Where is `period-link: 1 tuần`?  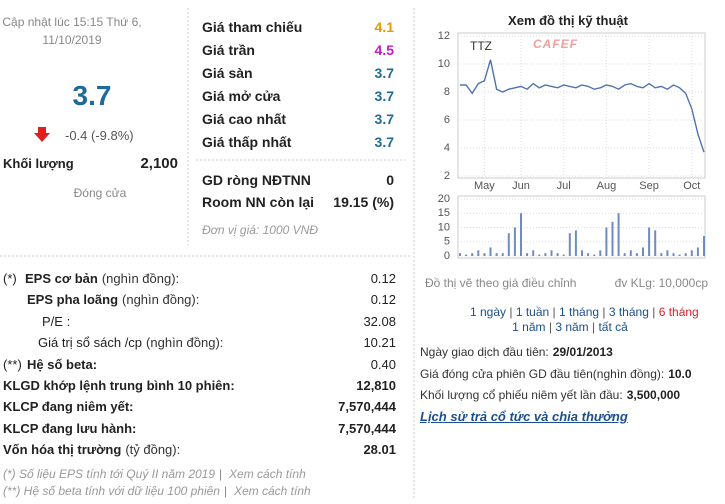
period-link: 1 tuần is located at coordinates (532, 312).